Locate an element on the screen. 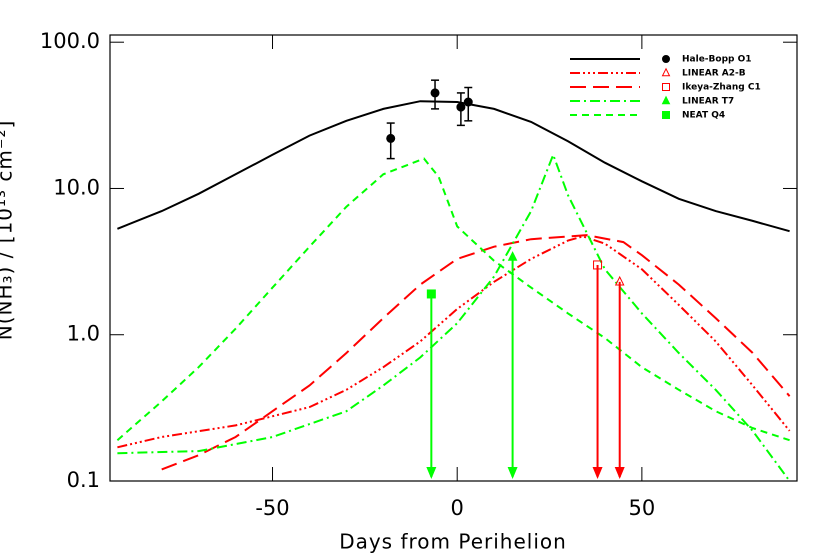  x-tick-label: -50 is located at coordinates (272, 508).